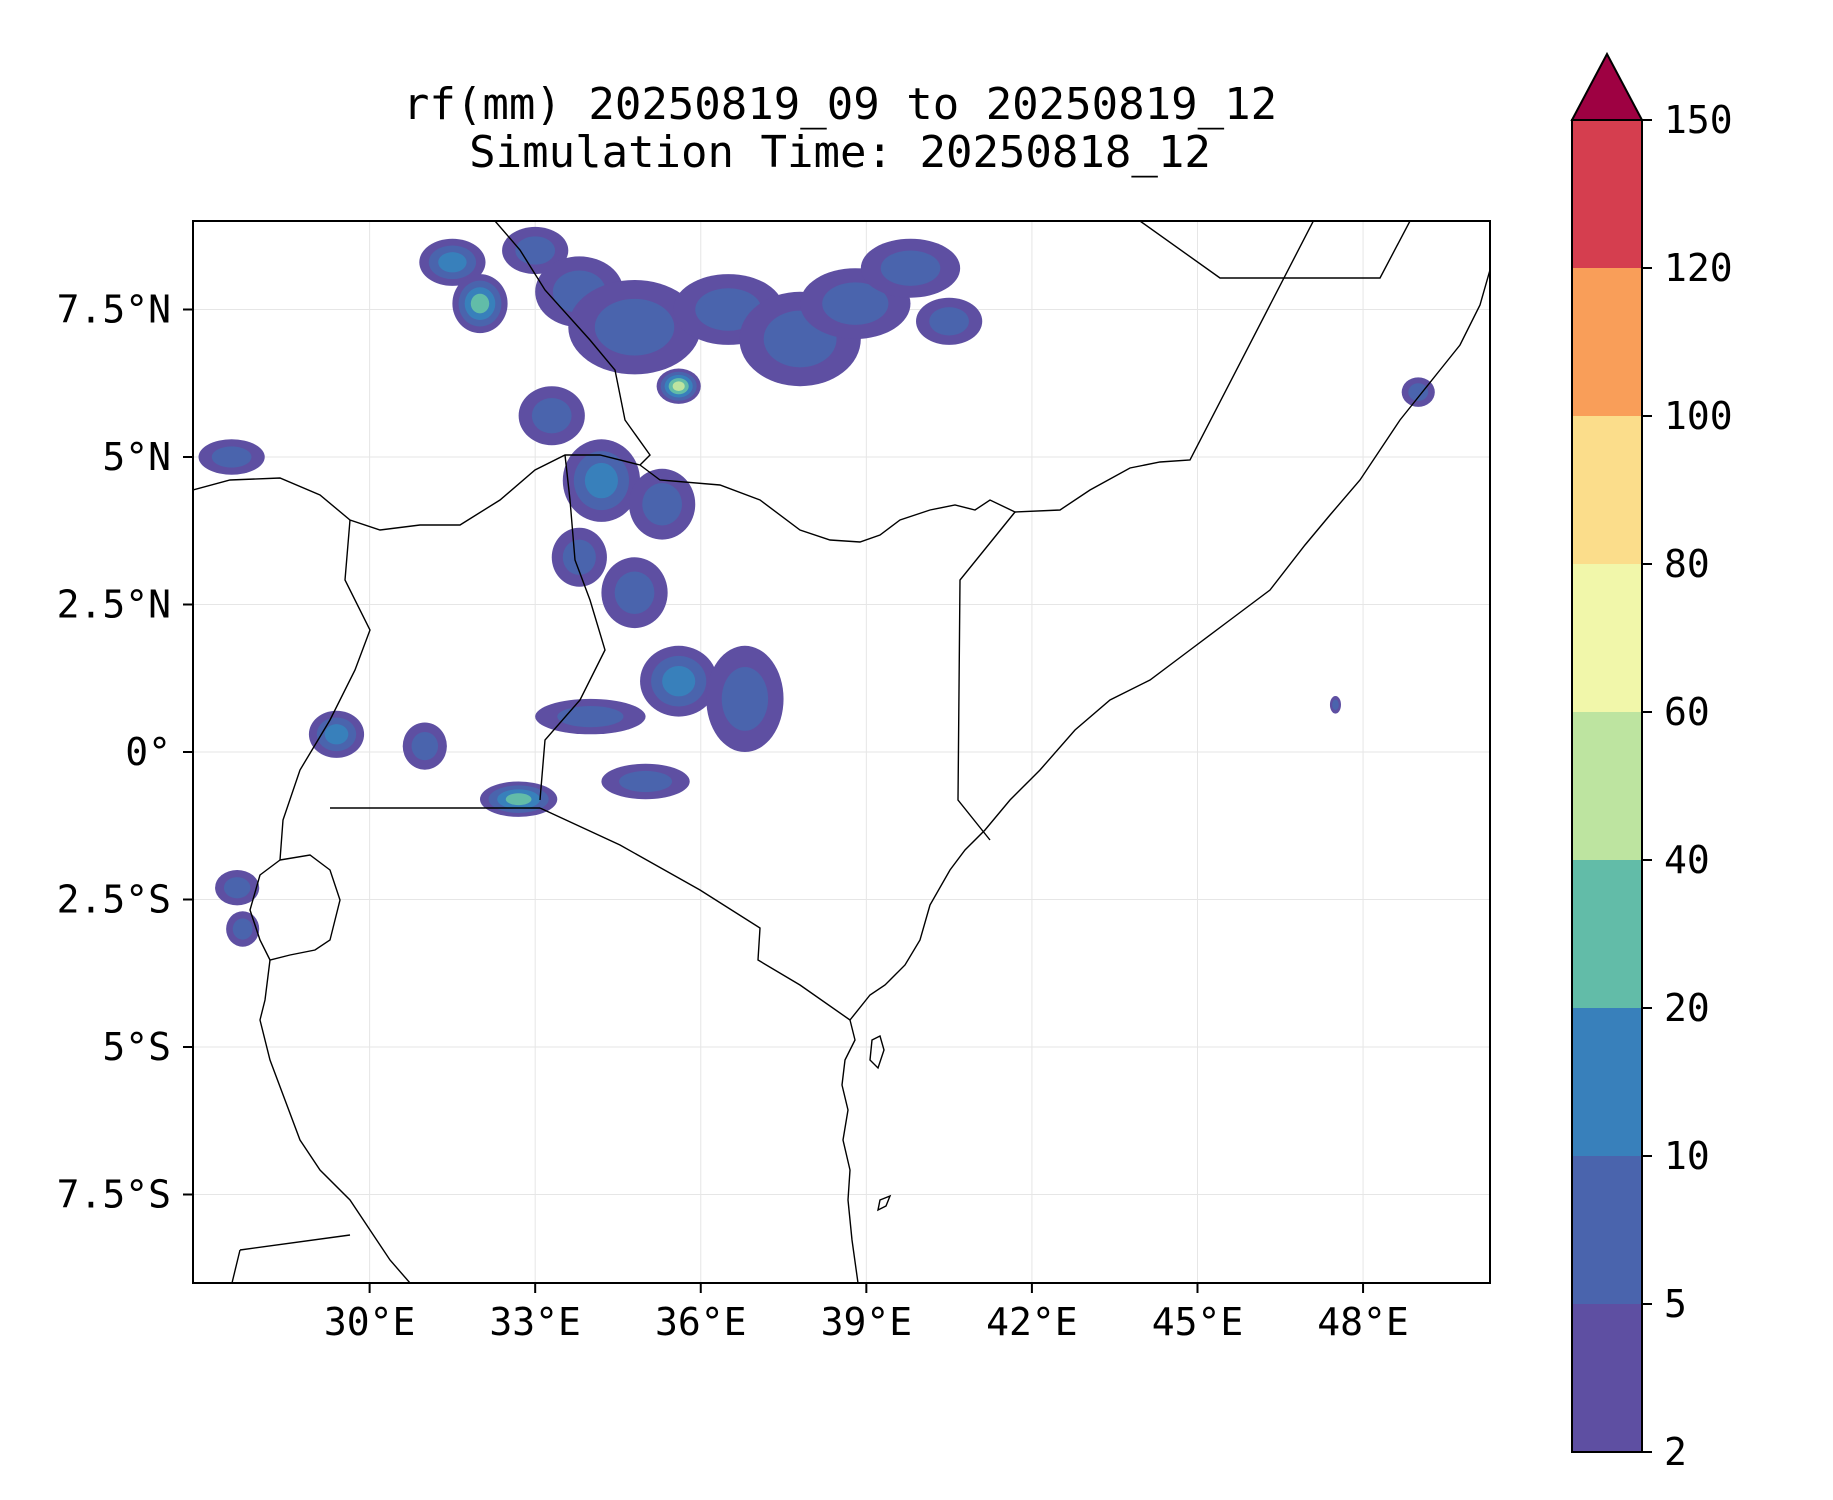 The image size is (1833, 1500). Describe the element at coordinates (148, 752) in the screenshot. I see `y-tick-label: 0°` at that location.